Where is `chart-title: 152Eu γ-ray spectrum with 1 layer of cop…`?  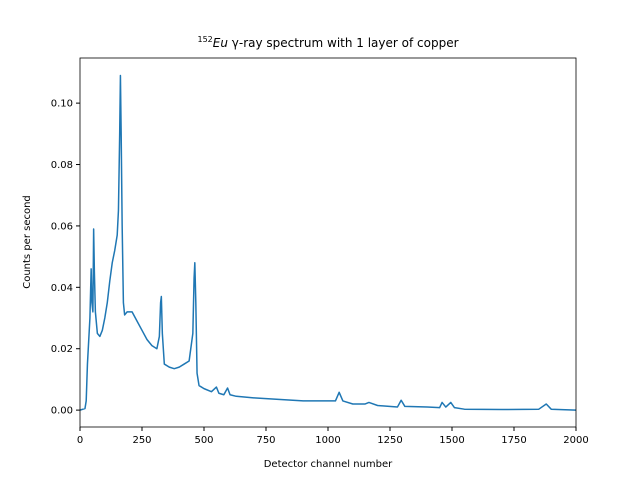
chart-title: 152Eu γ-ray spectrum with 1 layer of cop… is located at coordinates (327, 42).